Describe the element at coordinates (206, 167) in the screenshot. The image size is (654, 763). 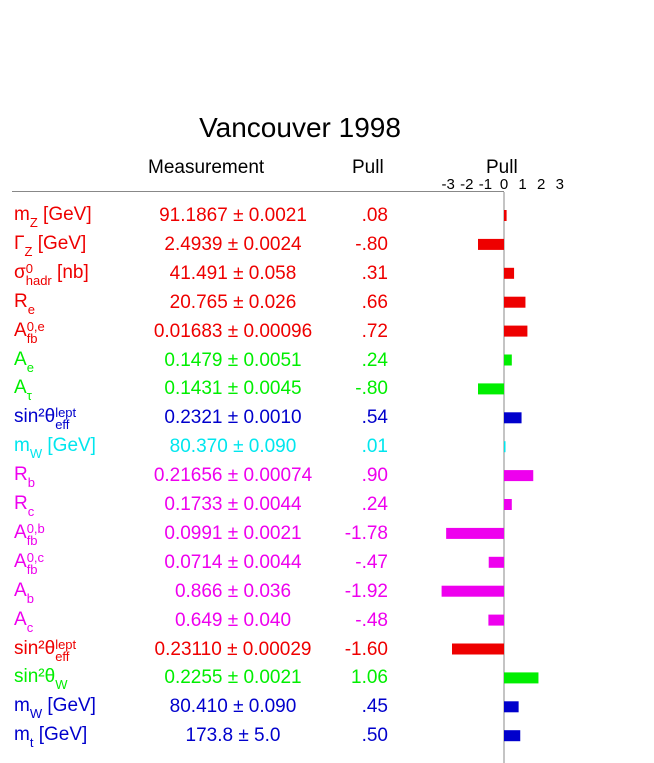
I see `measurement-header: Measurement` at that location.